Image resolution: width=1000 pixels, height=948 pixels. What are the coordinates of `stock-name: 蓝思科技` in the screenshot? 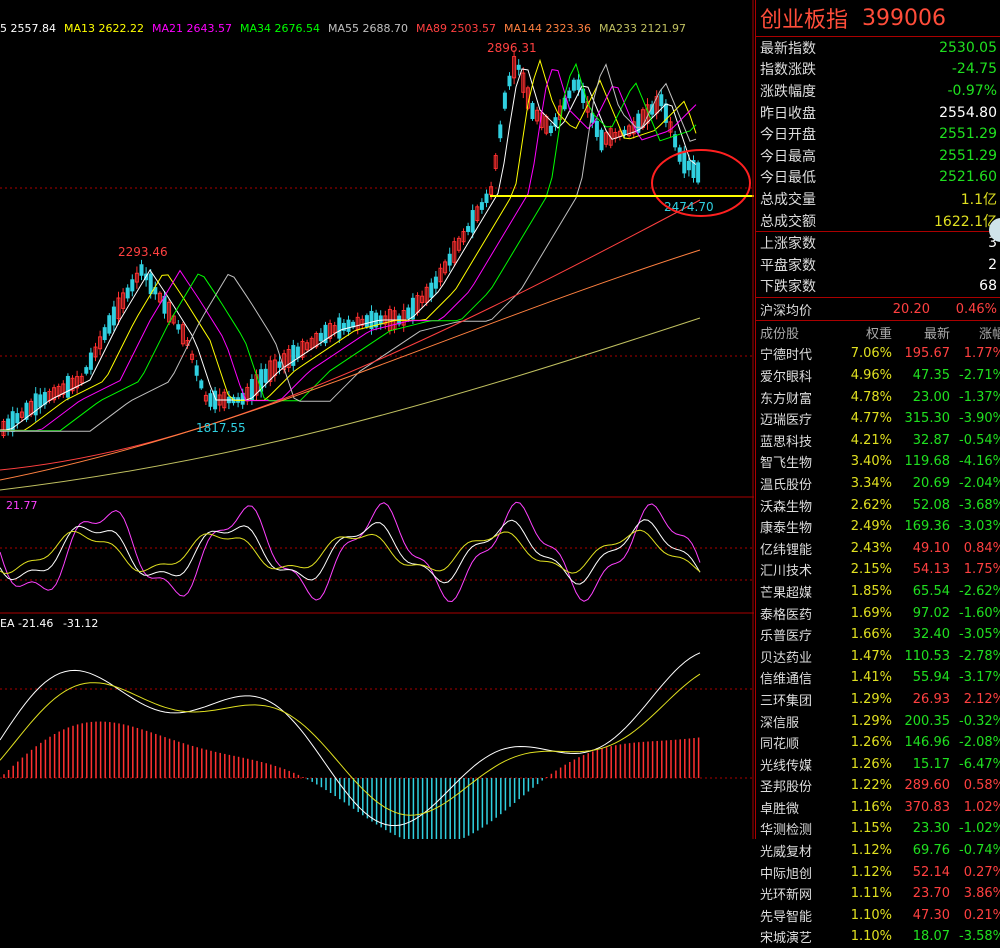 It's located at (786, 442).